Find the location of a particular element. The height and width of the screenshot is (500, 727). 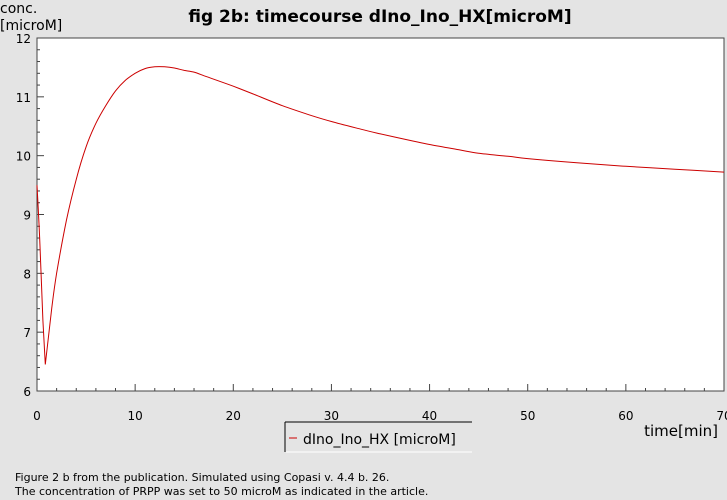

x-tick-label: 70 is located at coordinates (721, 416).